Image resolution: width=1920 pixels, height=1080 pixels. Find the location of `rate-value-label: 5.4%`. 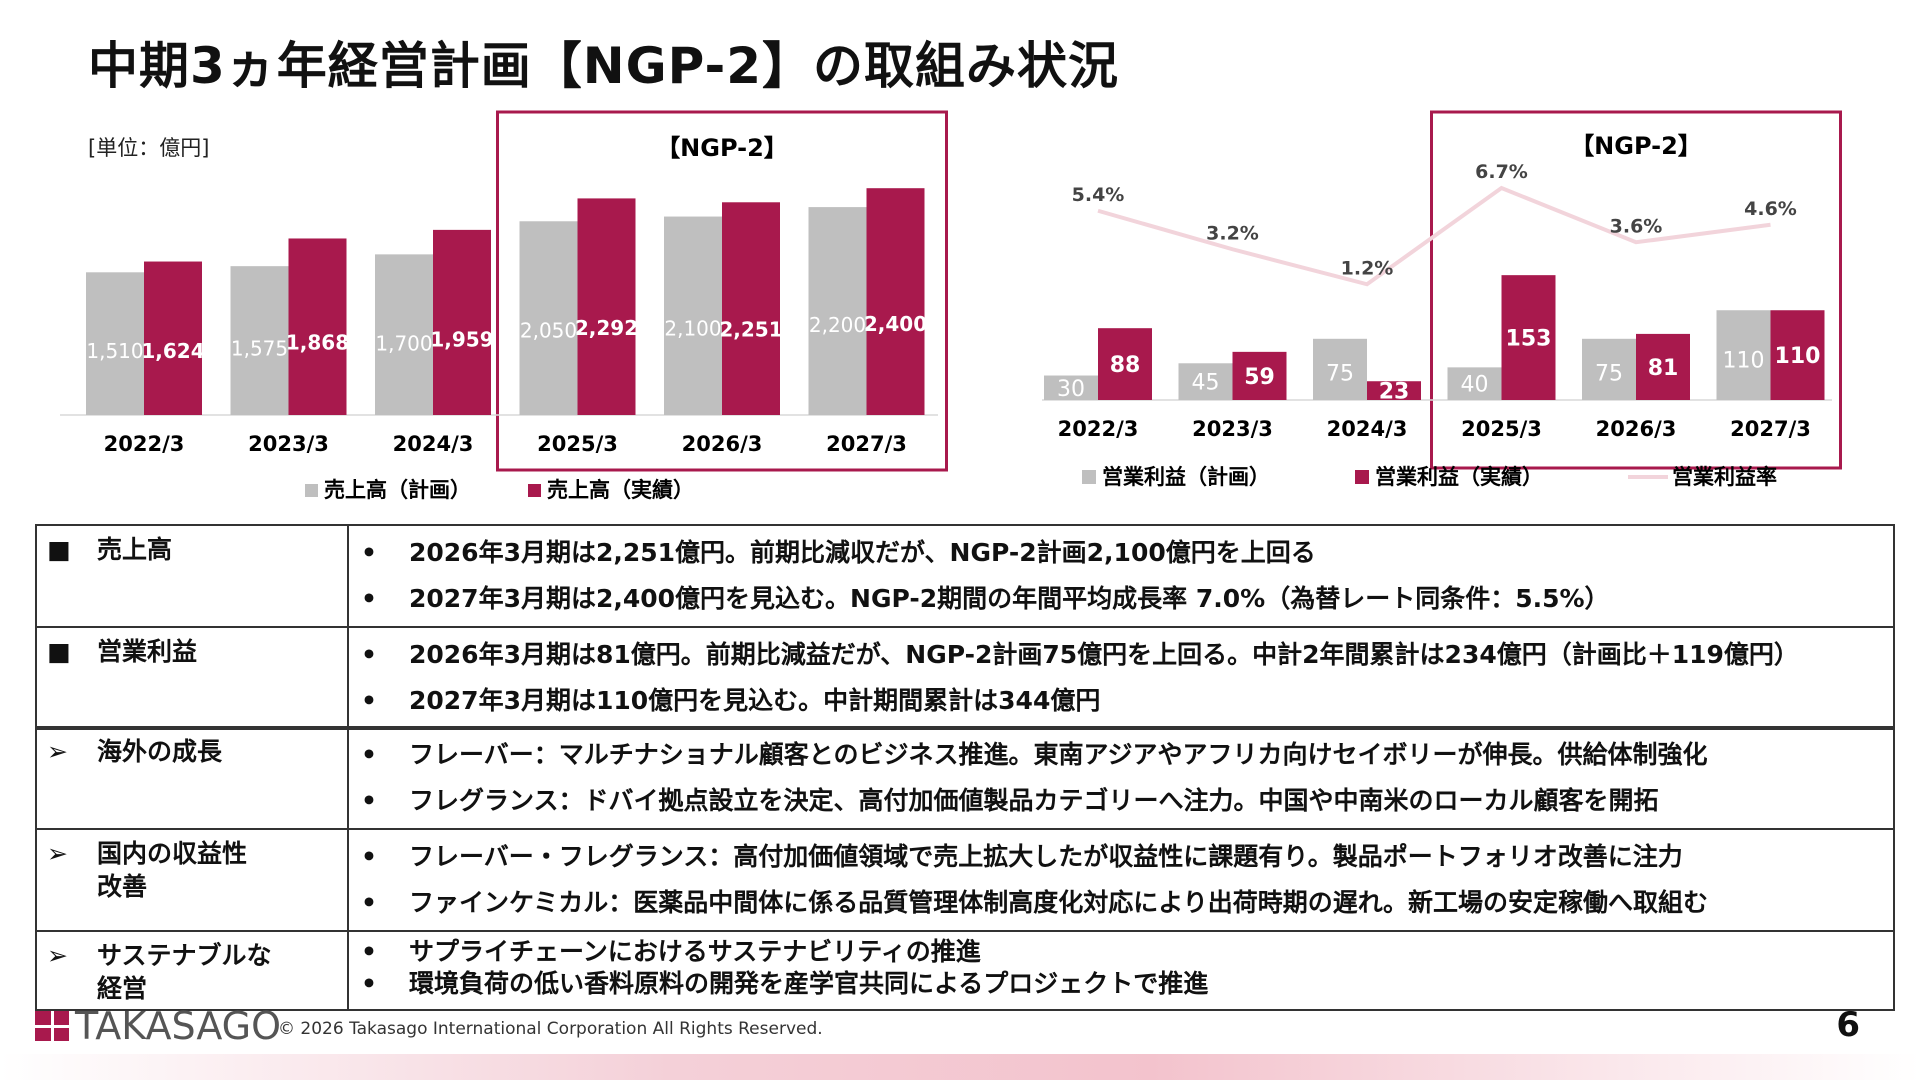

rate-value-label: 5.4% is located at coordinates (1098, 195).